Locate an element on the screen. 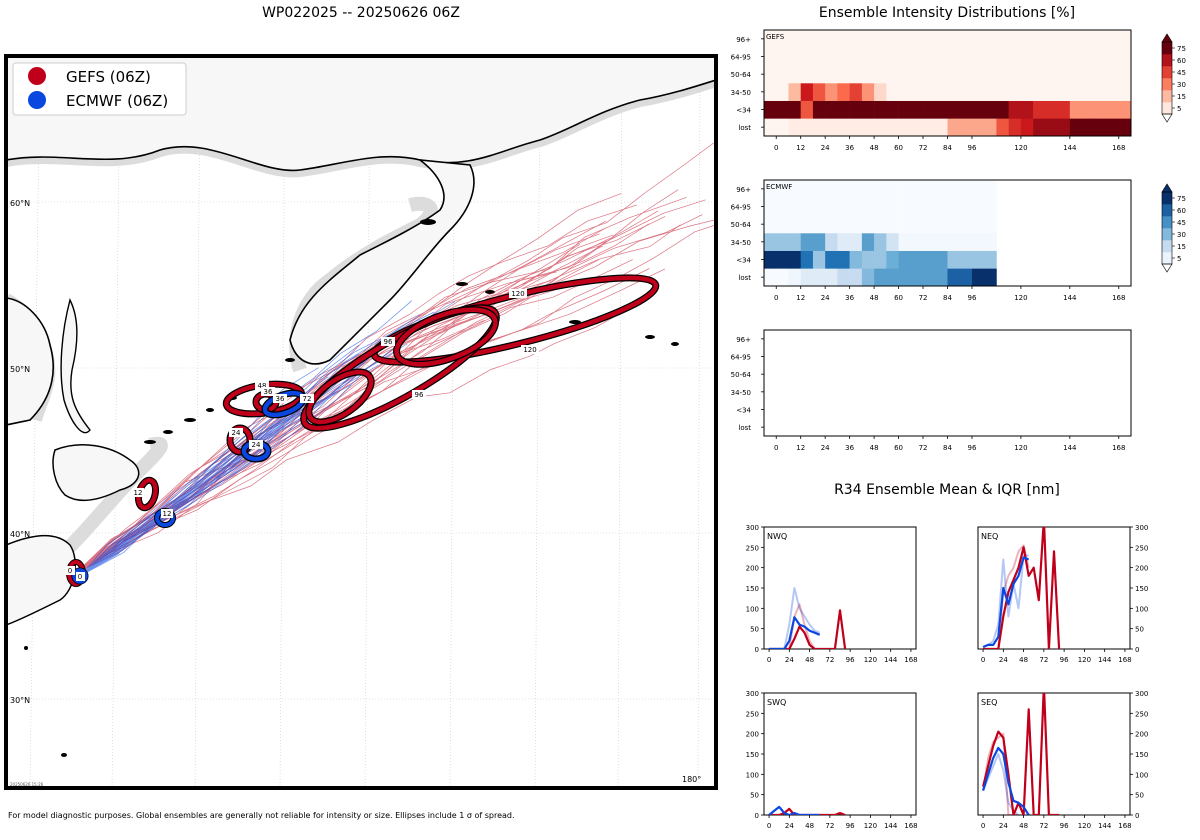  r34-ecmwf-mean-line is located at coordinates (1006, 602).